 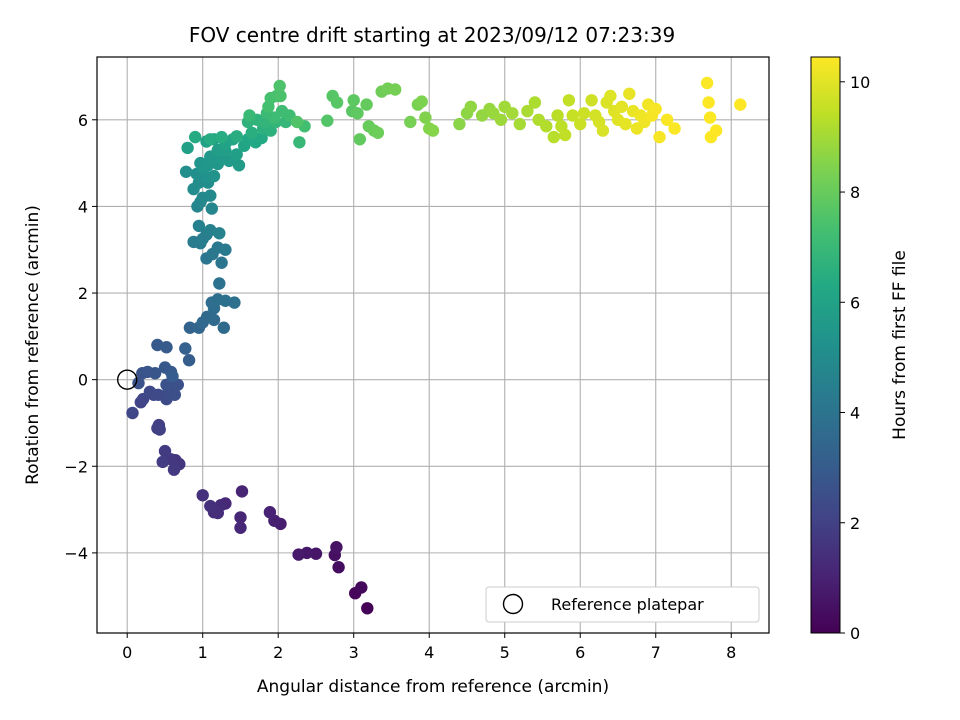 I want to click on x-tick-label: 5, so click(x=505, y=652).